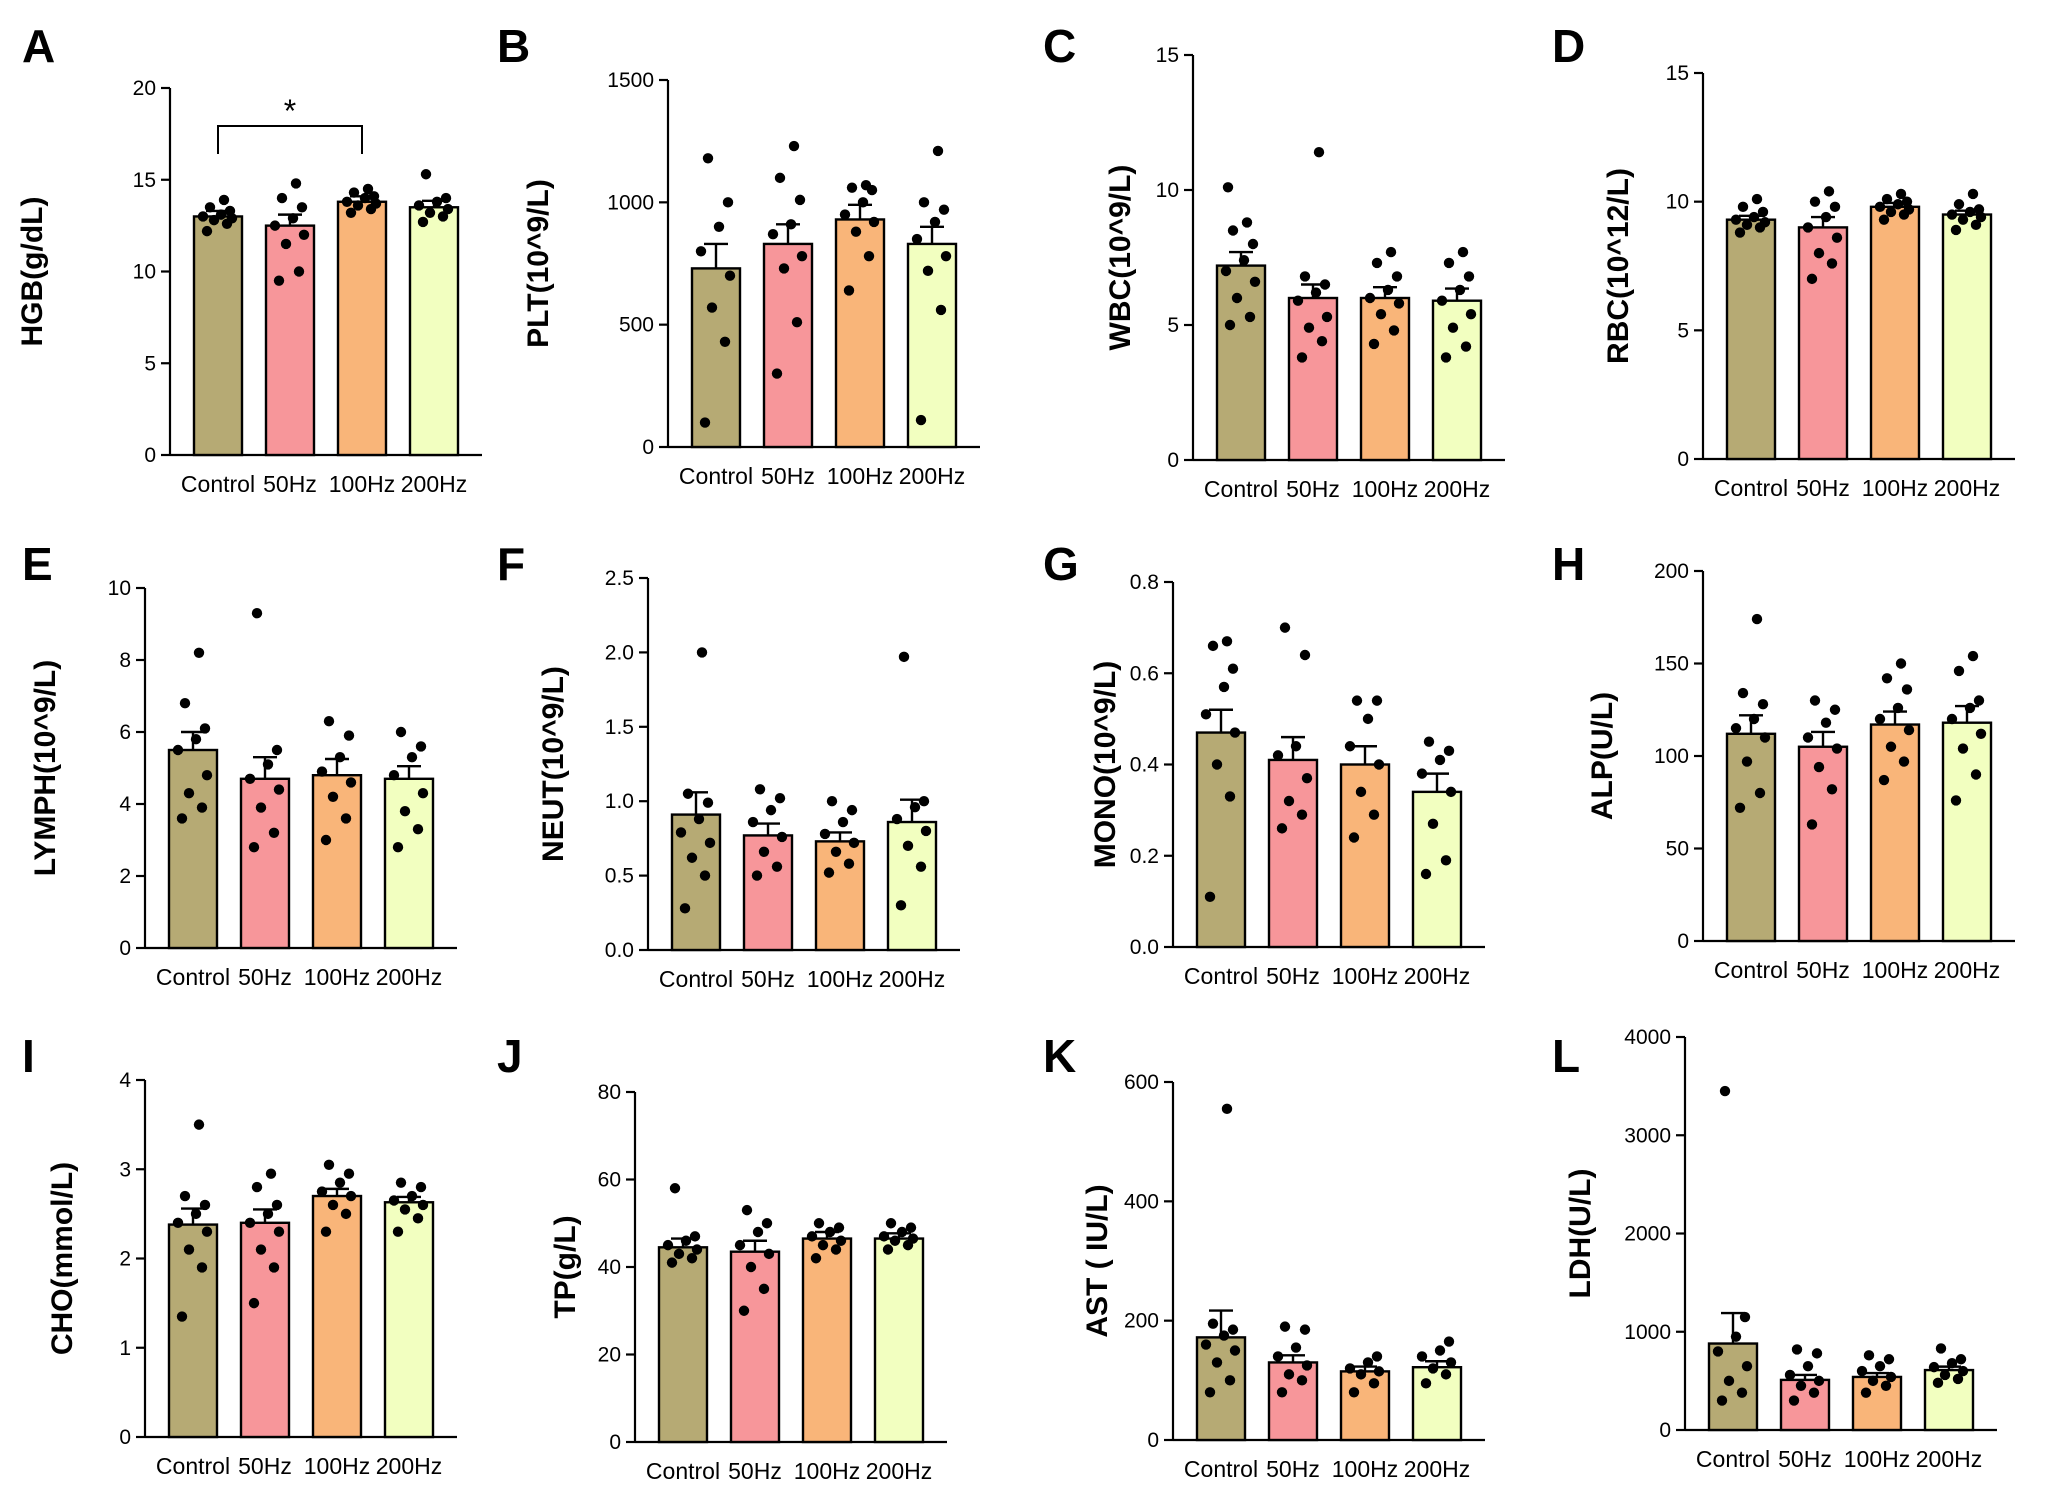 The image size is (2060, 1498). What do you see at coordinates (630, 202) in the screenshot?
I see `y-tick-label: 1000` at bounding box center [630, 202].